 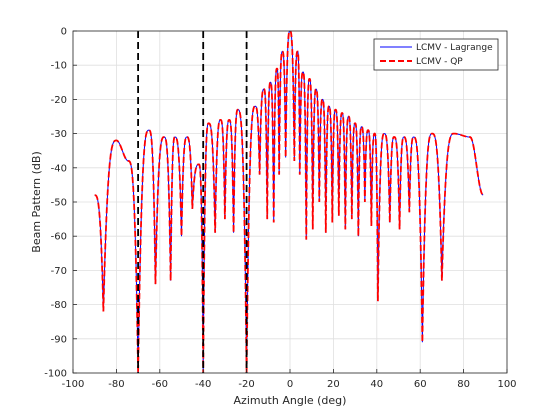 I want to click on legend-box, so click(x=436, y=54).